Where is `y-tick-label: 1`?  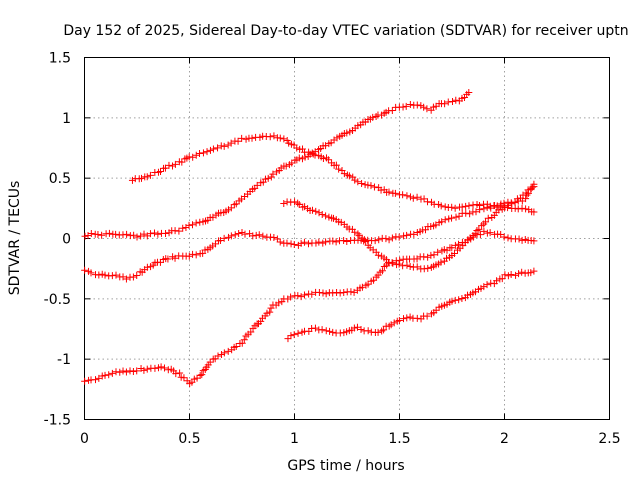 y-tick-label: 1 is located at coordinates (66, 119).